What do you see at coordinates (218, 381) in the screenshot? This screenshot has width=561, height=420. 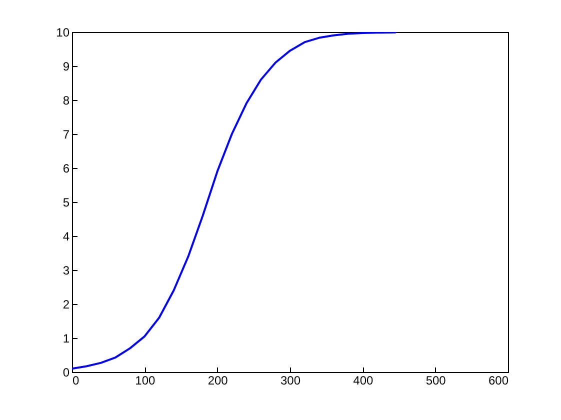 I see `x-tick-label: 200` at bounding box center [218, 381].